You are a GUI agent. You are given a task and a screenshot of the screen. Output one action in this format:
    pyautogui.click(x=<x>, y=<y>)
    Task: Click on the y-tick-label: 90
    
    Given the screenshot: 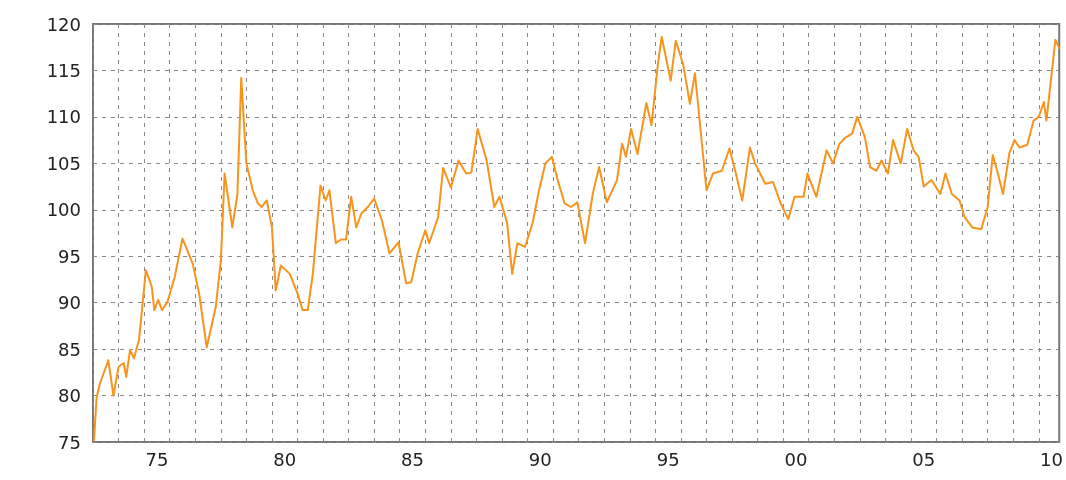 What is the action you would take?
    pyautogui.click(x=69, y=303)
    